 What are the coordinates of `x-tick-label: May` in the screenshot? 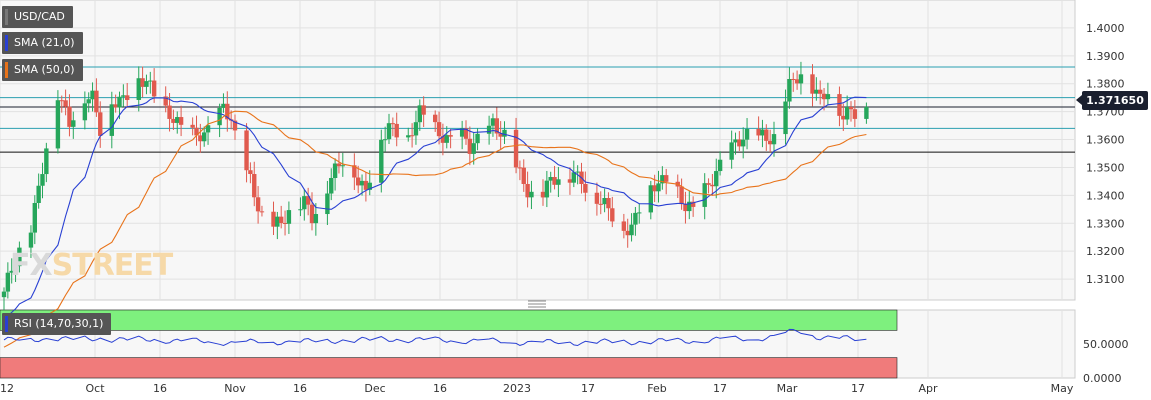 It's located at (1062, 388).